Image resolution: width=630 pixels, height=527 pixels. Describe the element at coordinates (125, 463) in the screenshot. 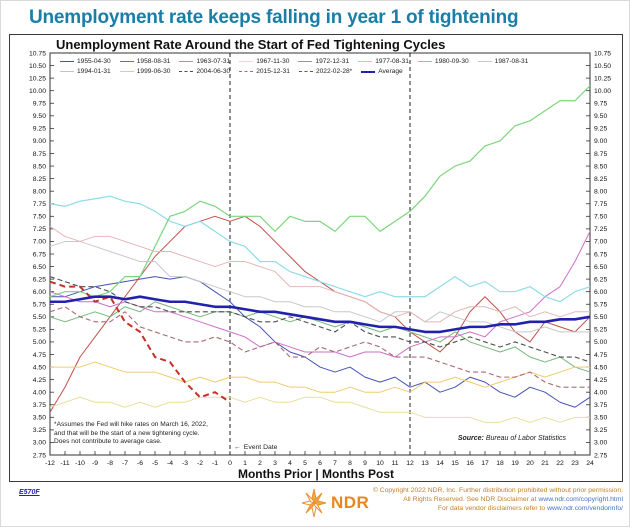

I see `x-tick-label: -7` at that location.